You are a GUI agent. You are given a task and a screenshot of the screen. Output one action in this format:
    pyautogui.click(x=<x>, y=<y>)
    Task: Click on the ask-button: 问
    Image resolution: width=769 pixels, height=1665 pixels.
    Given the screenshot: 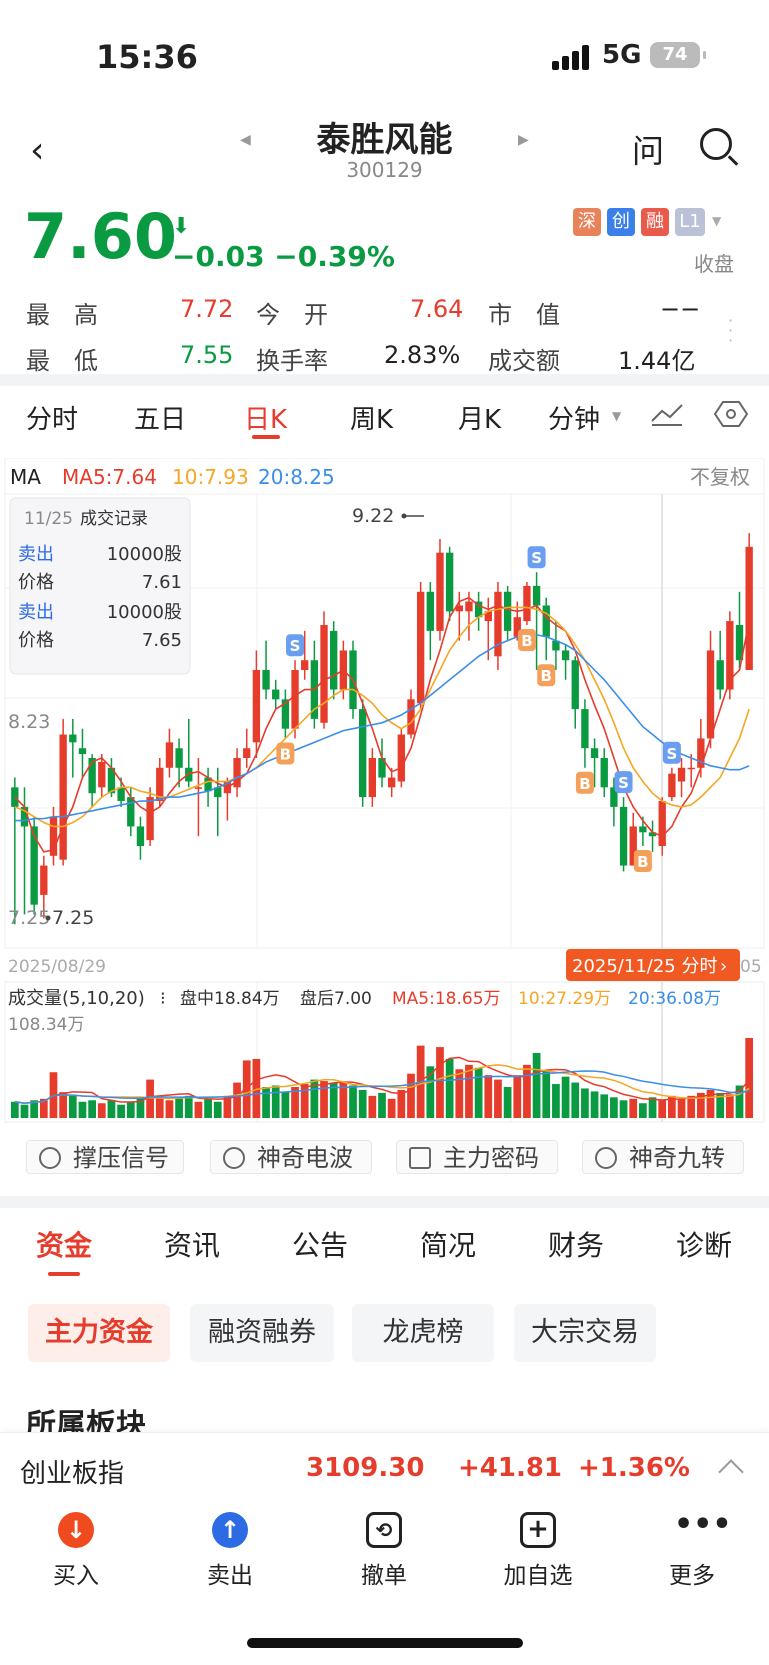 What is the action you would take?
    pyautogui.click(x=648, y=151)
    